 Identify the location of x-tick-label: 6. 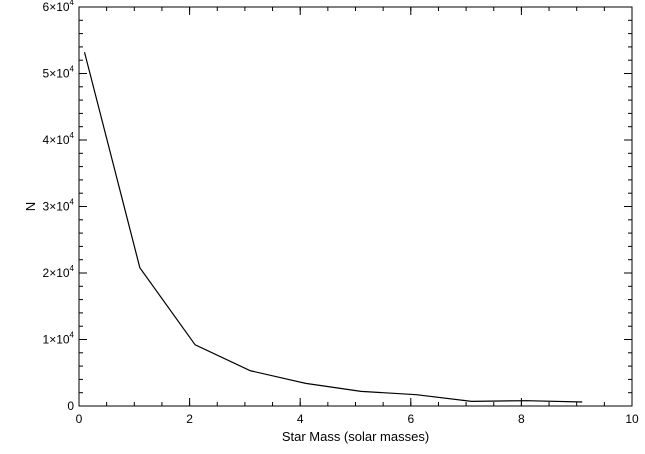
(410, 419).